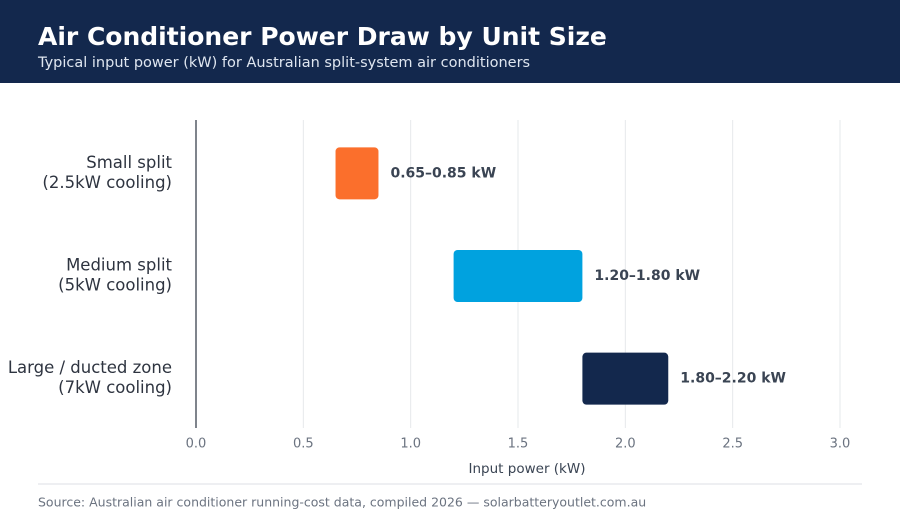 This screenshot has width=900, height=525. Describe the element at coordinates (518, 444) in the screenshot. I see `x-tick-label: 1.5` at that location.